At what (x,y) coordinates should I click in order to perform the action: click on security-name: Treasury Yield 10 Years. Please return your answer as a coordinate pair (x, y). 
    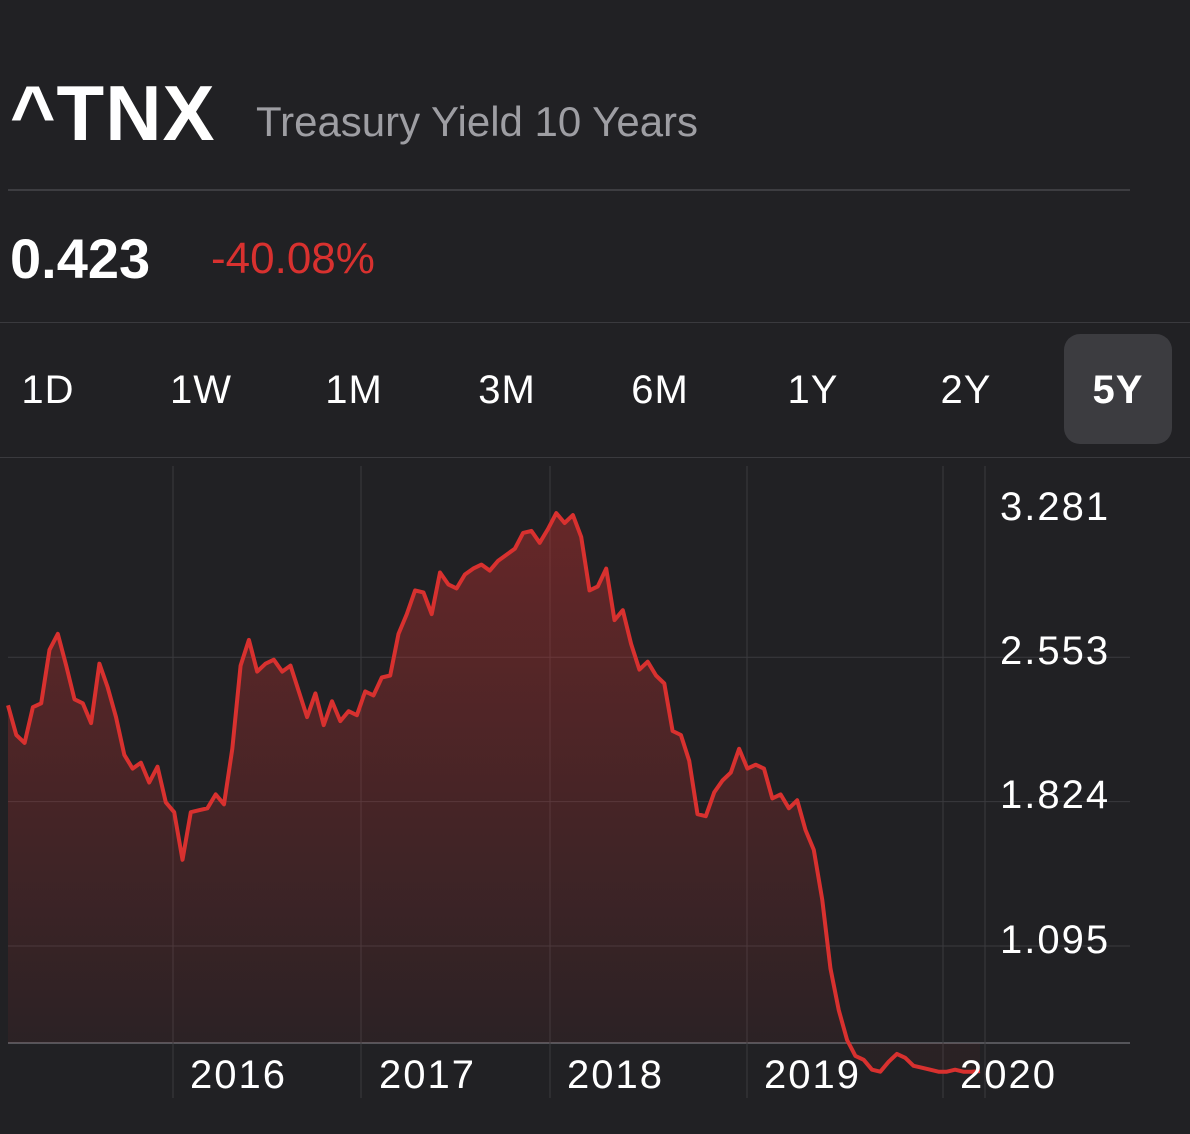
    Looking at the image, I should click on (477, 121).